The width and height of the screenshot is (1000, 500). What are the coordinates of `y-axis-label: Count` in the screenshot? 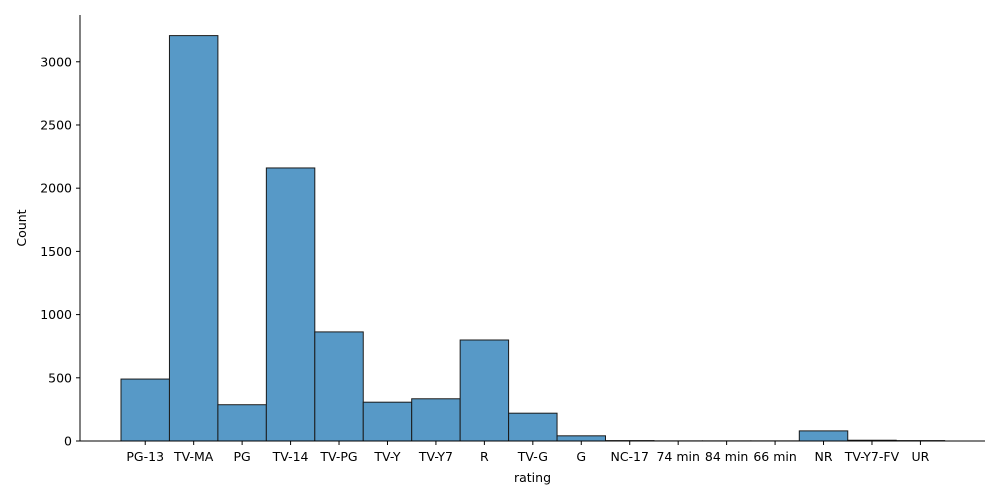 It's located at (21, 227).